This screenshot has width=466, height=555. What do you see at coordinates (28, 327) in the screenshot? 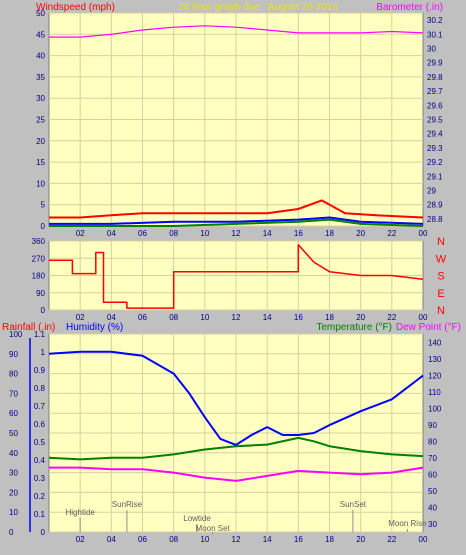
I see `rainfall-axis-label: Rainfall (.in)` at bounding box center [28, 327].